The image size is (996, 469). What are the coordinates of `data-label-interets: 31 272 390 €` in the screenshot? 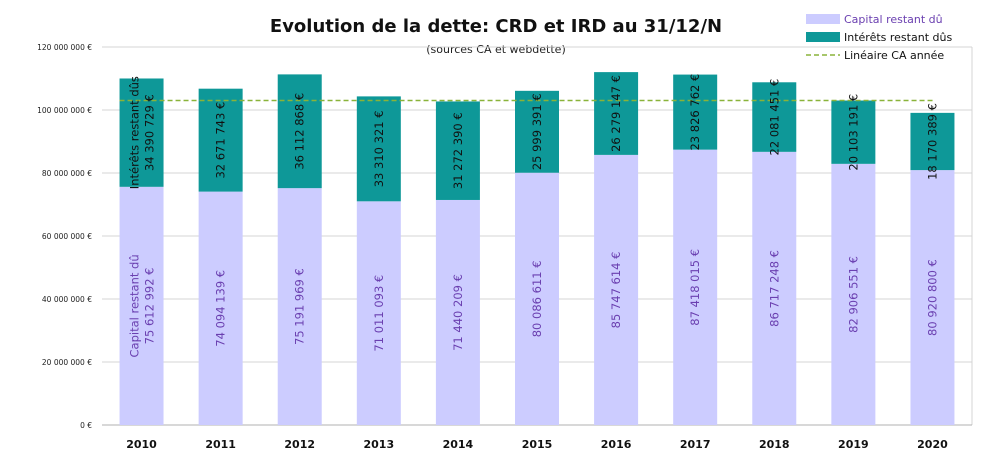 It's located at (458, 150).